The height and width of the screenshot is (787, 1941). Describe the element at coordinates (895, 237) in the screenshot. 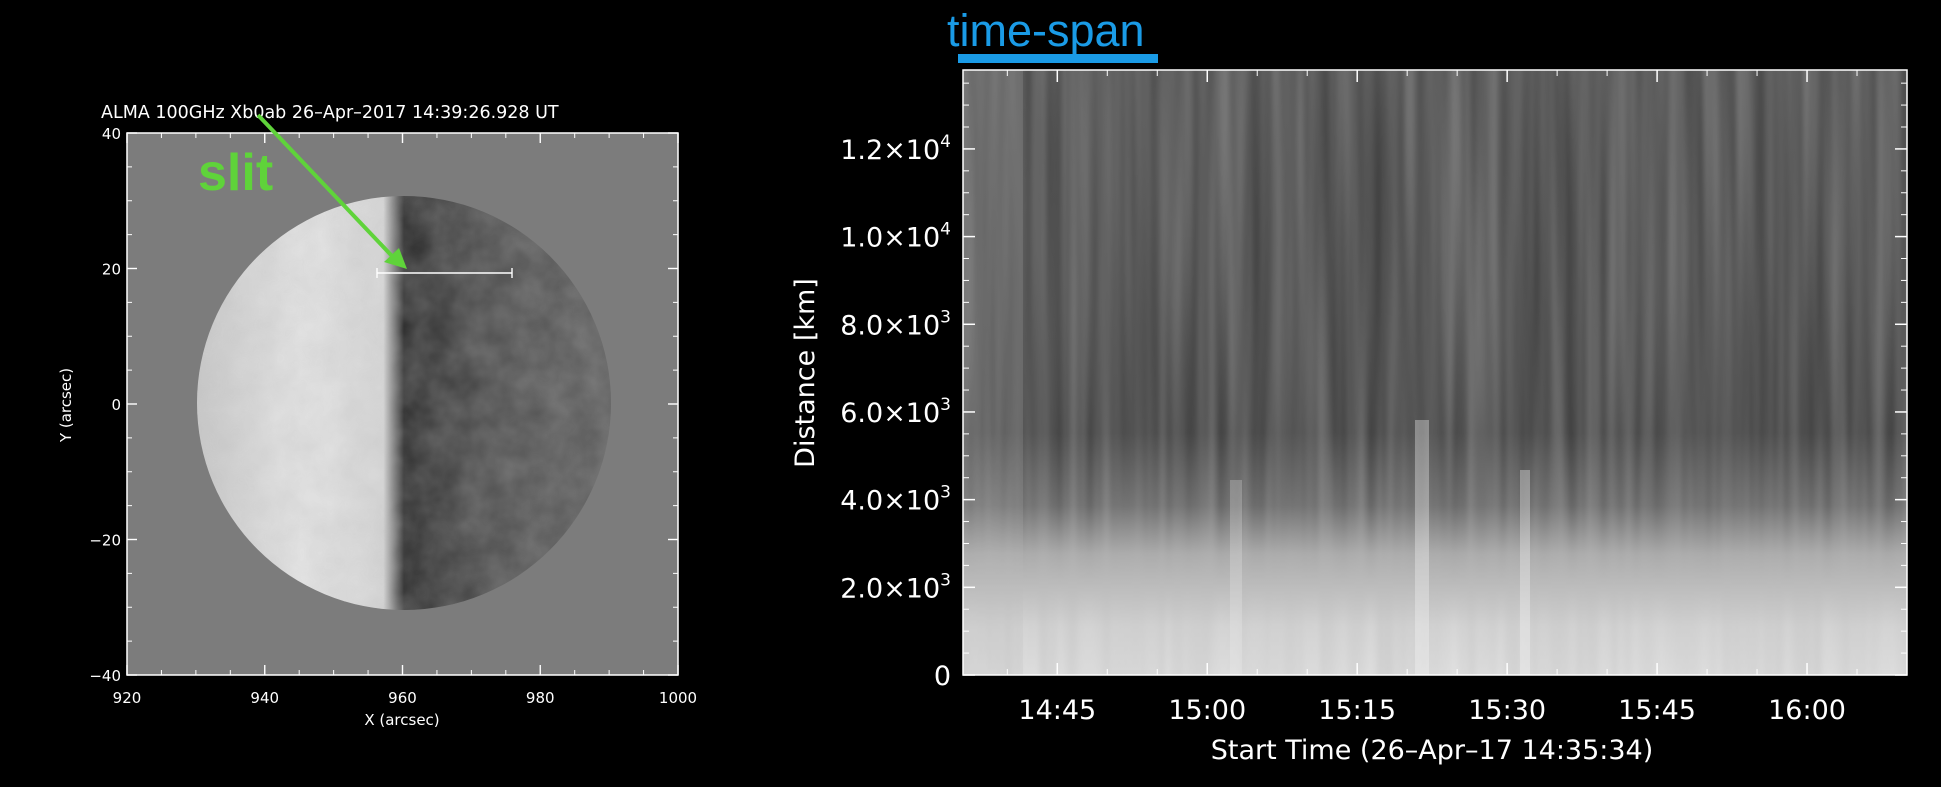

I see `right-ytick-label: 1.0×104` at that location.